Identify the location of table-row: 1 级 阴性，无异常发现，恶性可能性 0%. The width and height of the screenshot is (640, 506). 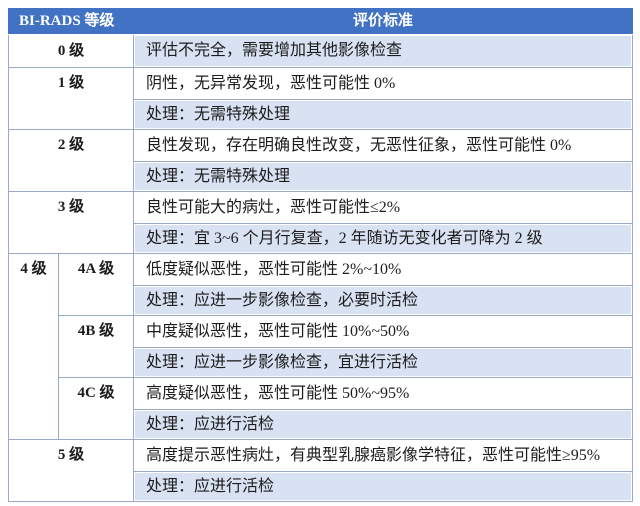
(320, 98).